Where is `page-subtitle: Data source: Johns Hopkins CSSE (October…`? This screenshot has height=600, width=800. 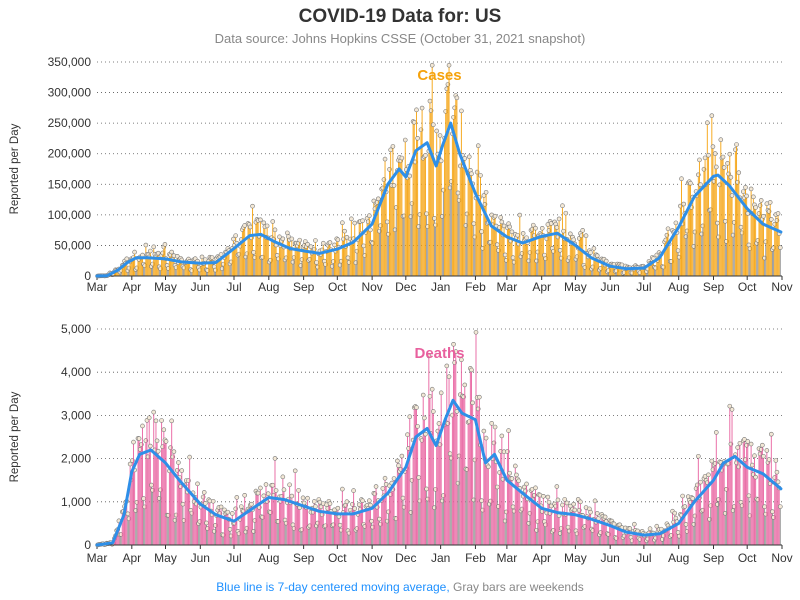
page-subtitle: Data source: Johns Hopkins CSSE (October… is located at coordinates (400, 38).